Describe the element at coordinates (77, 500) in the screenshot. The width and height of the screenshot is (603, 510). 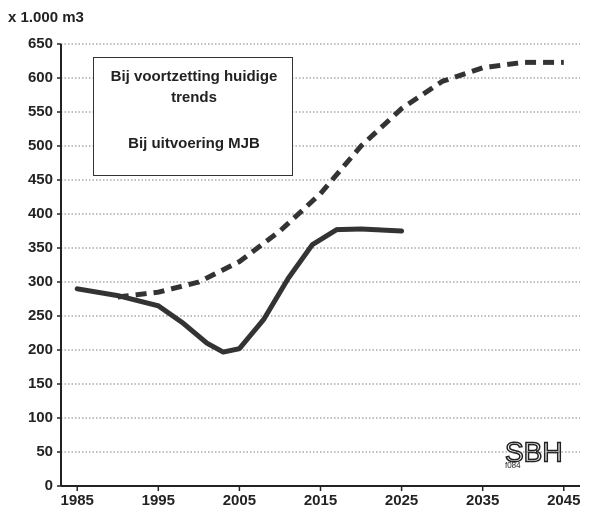
I see `x-tick-label: 1985` at that location.